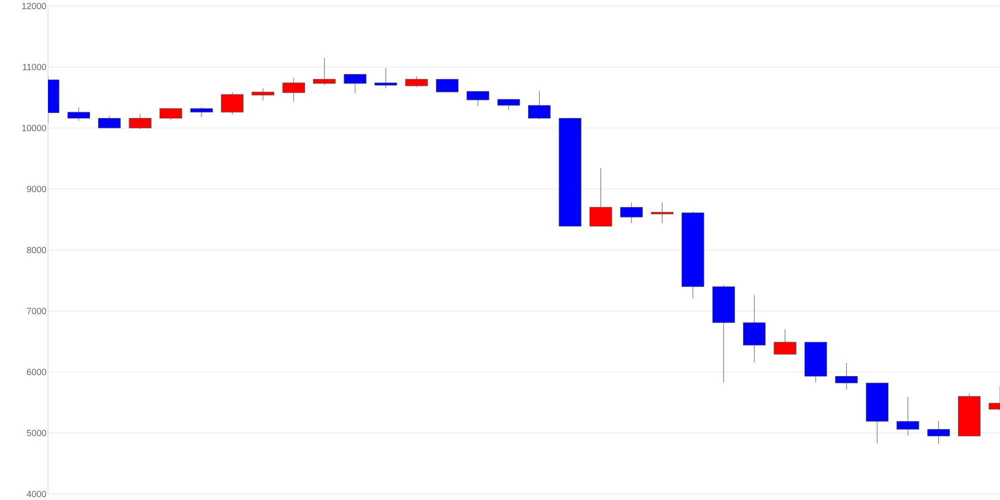  What do you see at coordinates (36, 311) in the screenshot?
I see `y-tick-label: 7000` at bounding box center [36, 311].